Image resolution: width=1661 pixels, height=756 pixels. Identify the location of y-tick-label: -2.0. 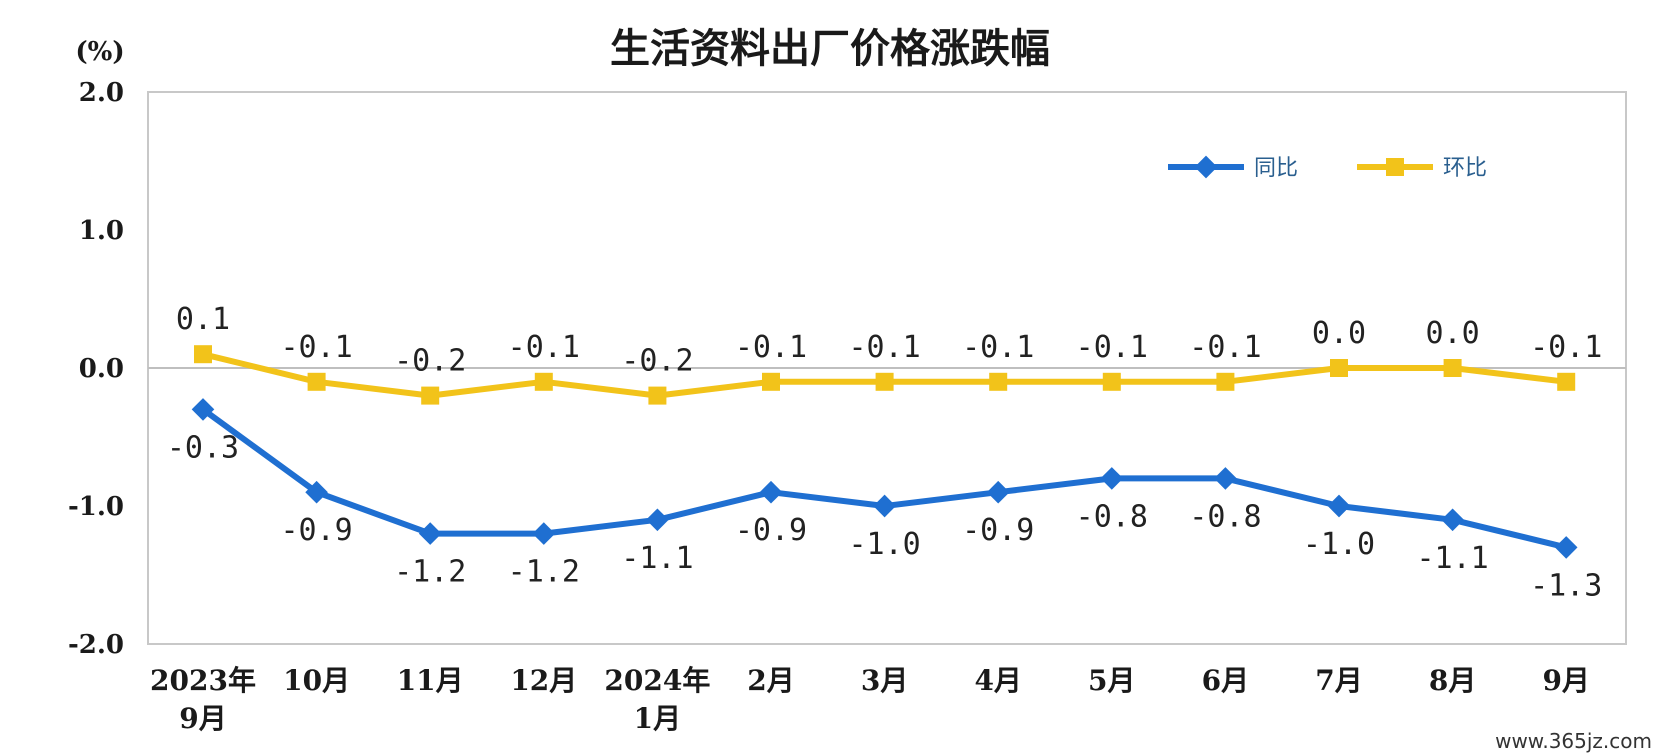
(96, 645).